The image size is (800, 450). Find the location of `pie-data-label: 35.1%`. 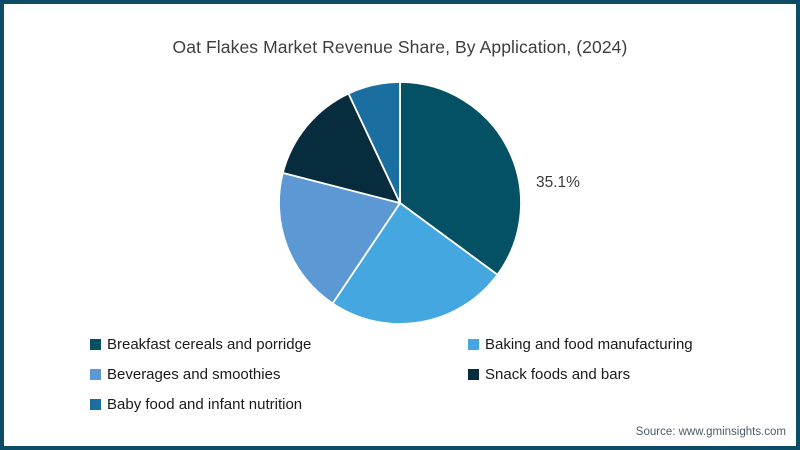

pie-data-label: 35.1% is located at coordinates (558, 182).